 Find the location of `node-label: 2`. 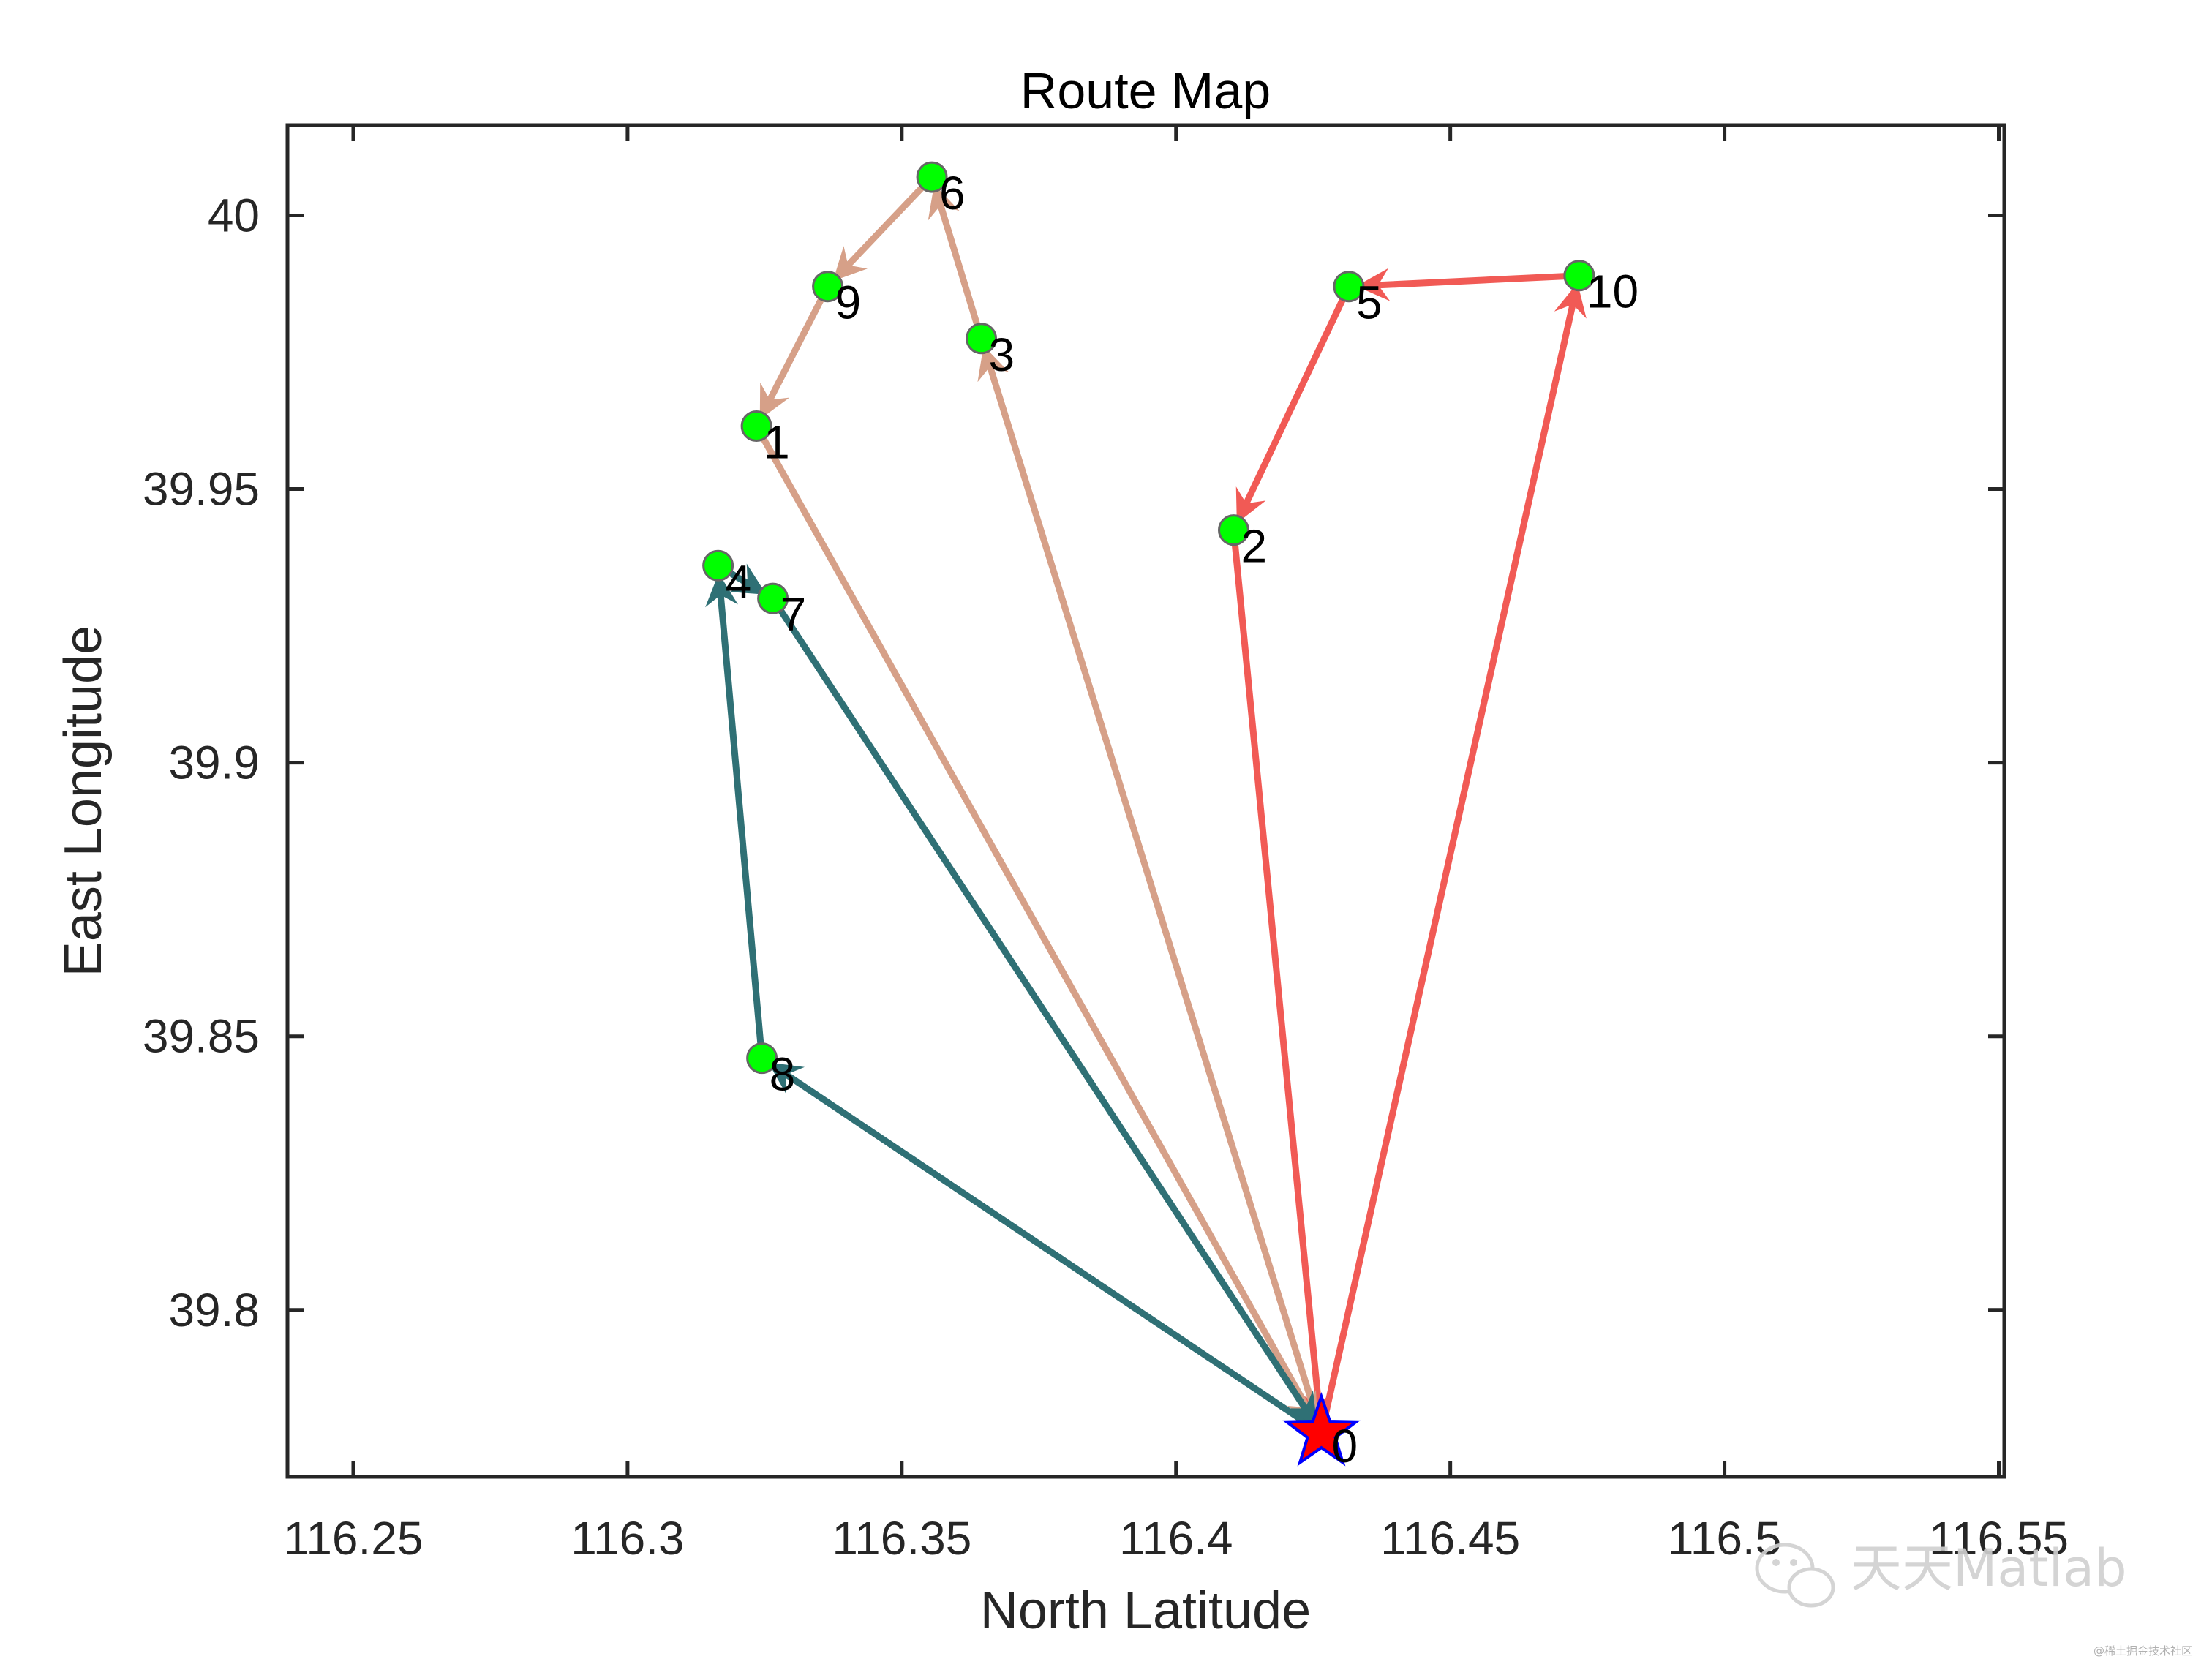

node-label: 2 is located at coordinates (1254, 546).